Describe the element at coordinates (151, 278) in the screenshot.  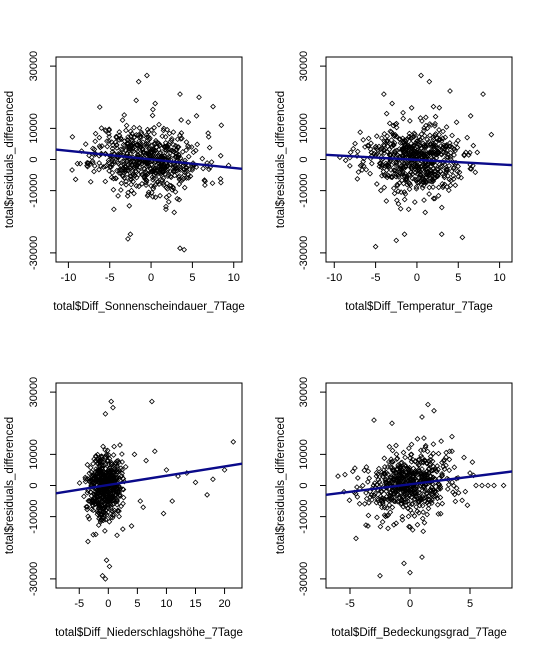
I see `x-tick-label: 0` at that location.